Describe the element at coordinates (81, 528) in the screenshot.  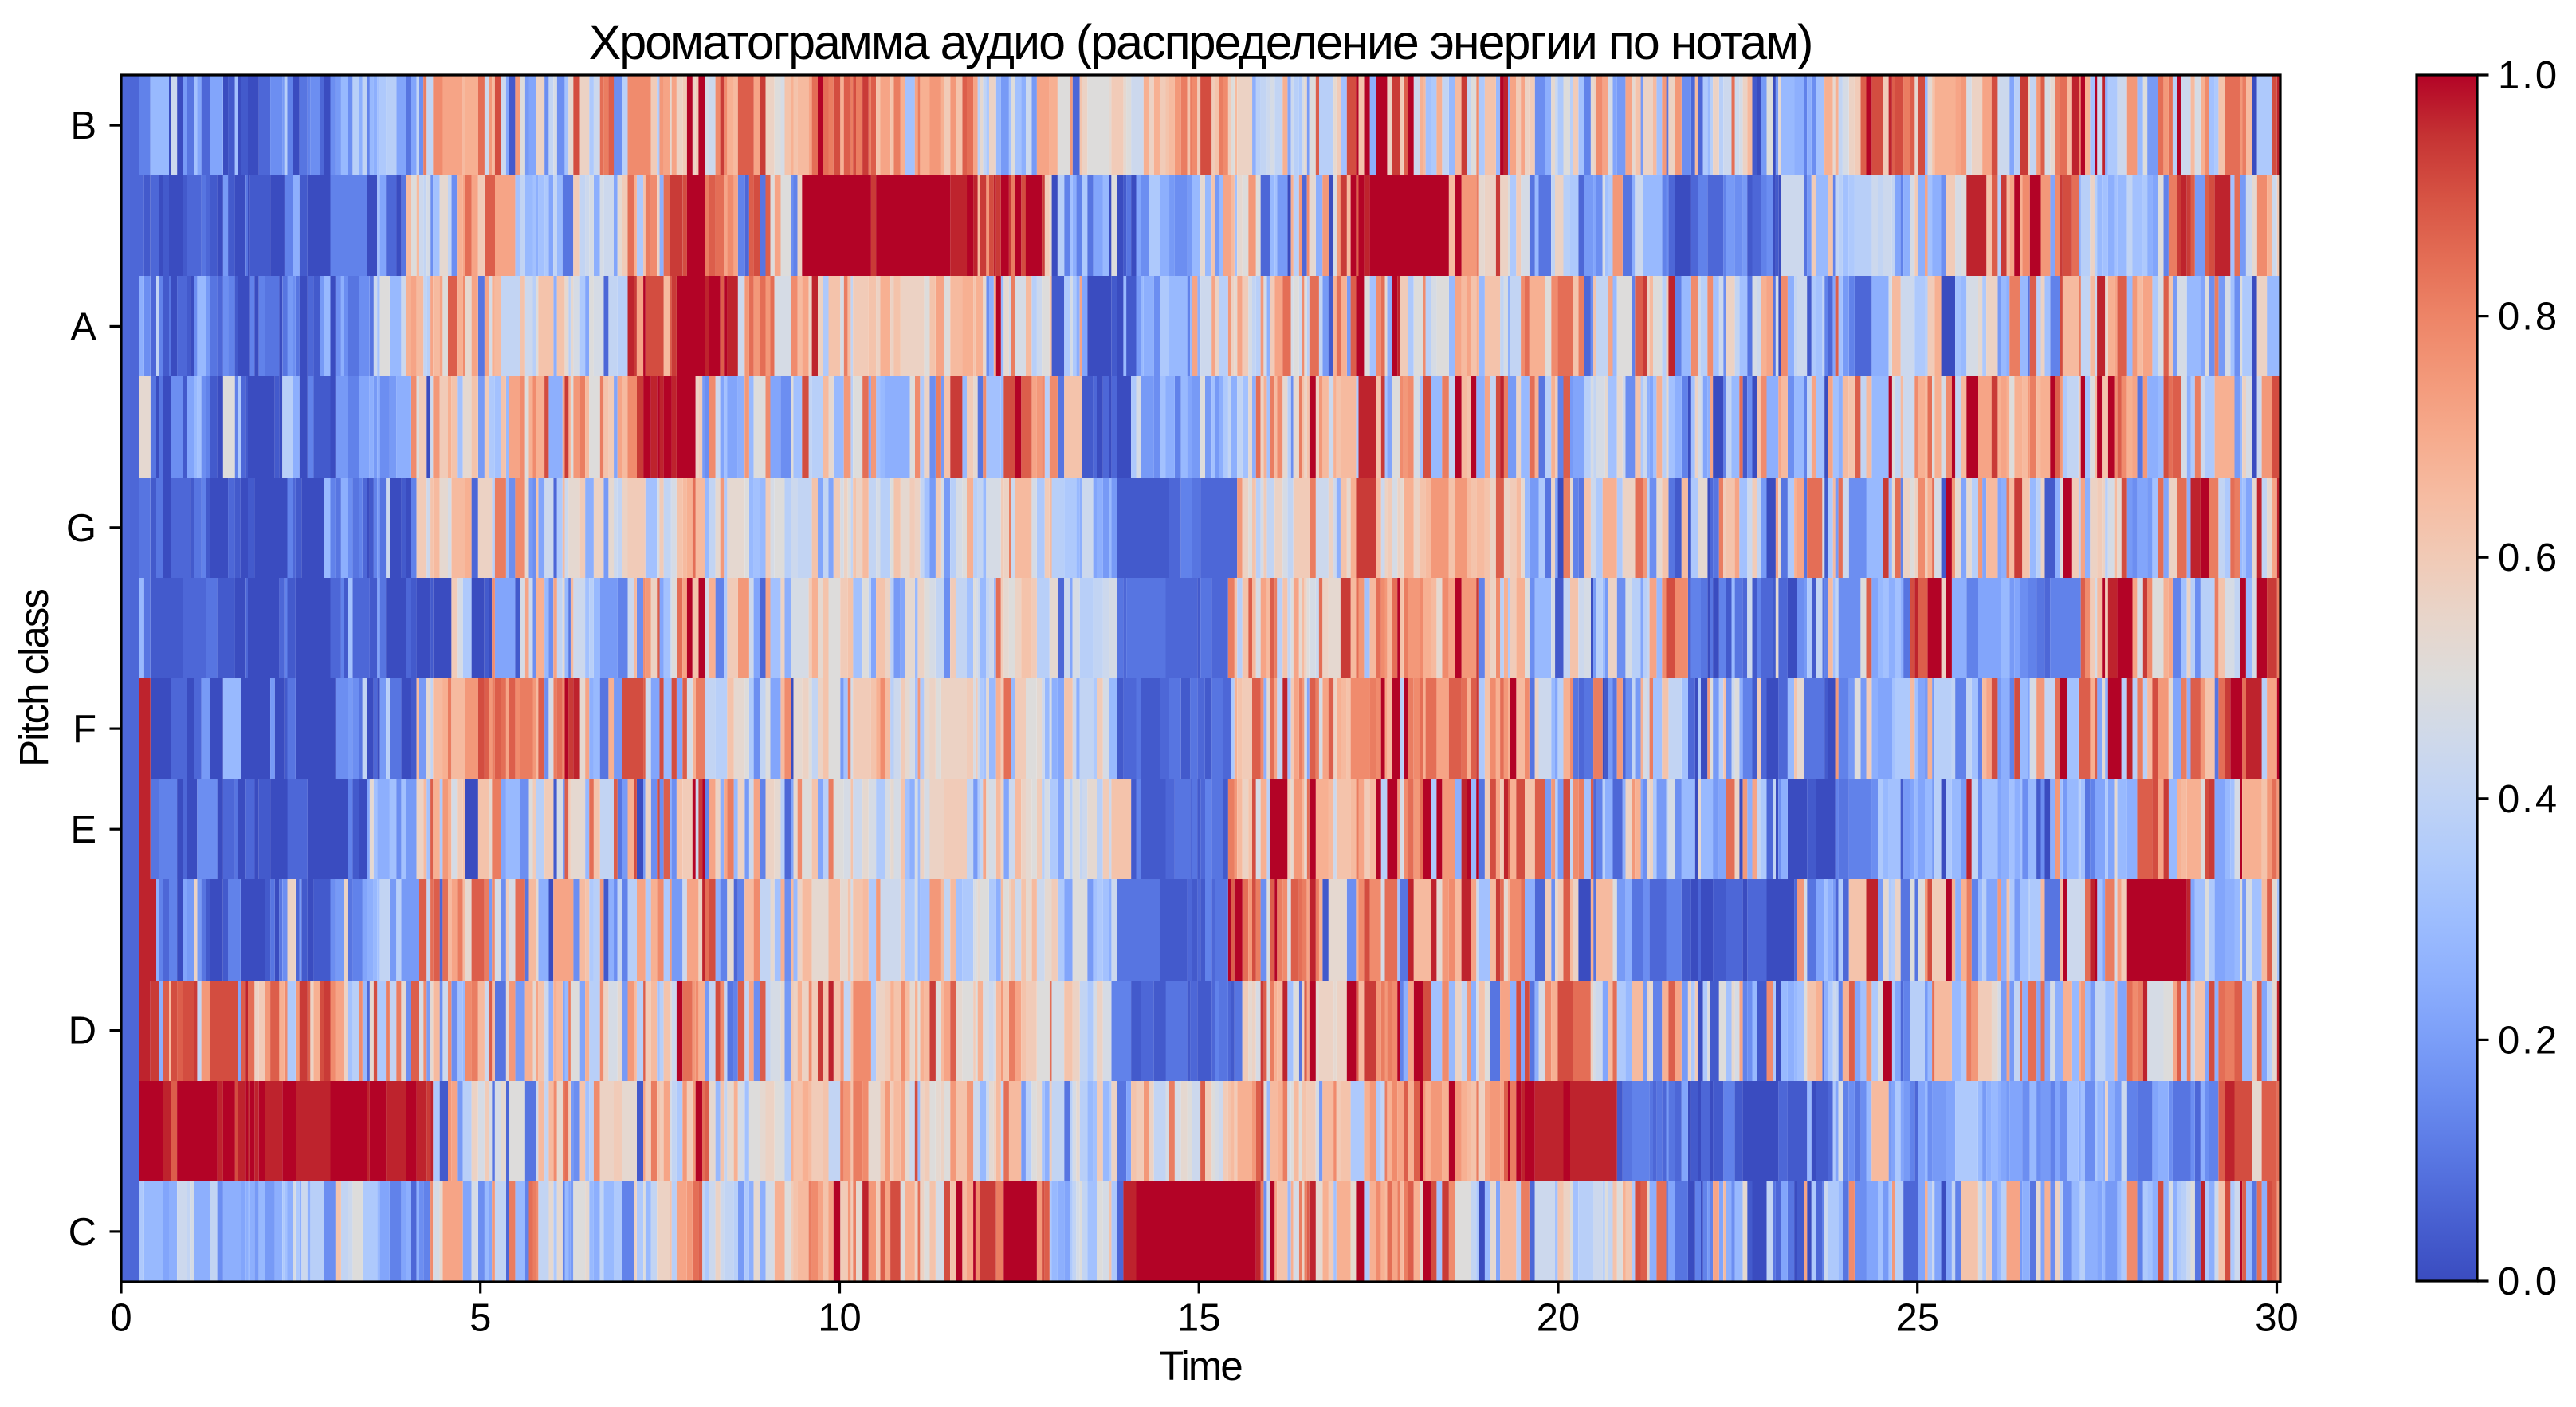
I see `svg-text: G` at that location.